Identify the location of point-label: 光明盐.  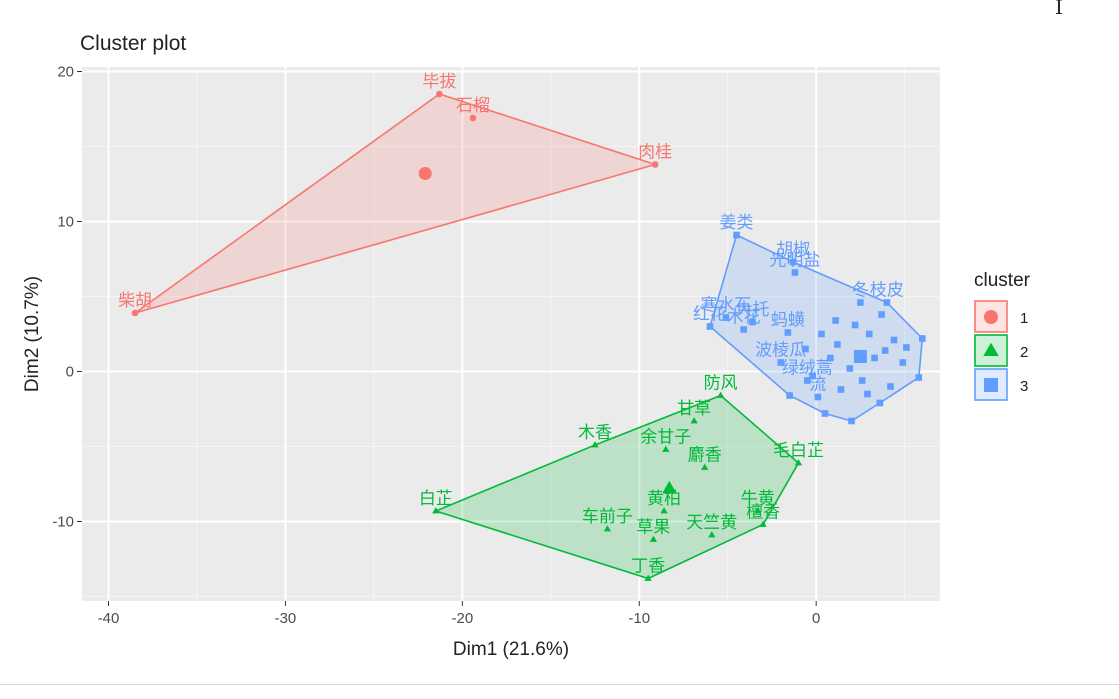
(794, 261).